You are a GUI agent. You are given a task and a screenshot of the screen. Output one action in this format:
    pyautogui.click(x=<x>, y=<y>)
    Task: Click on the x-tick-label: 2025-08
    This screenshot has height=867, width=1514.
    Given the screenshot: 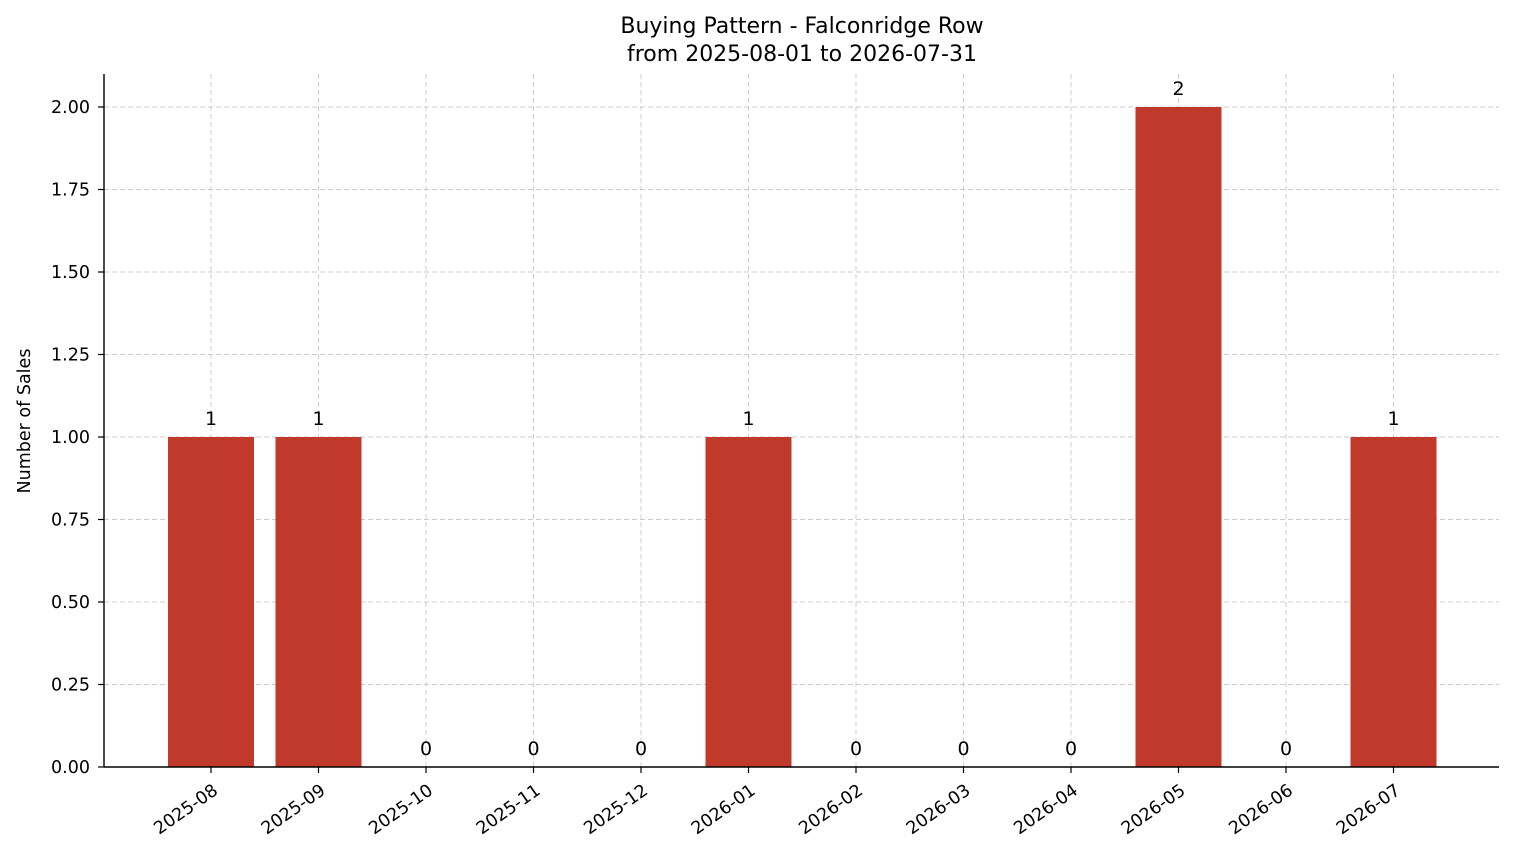 What is the action you would take?
    pyautogui.click(x=185, y=810)
    